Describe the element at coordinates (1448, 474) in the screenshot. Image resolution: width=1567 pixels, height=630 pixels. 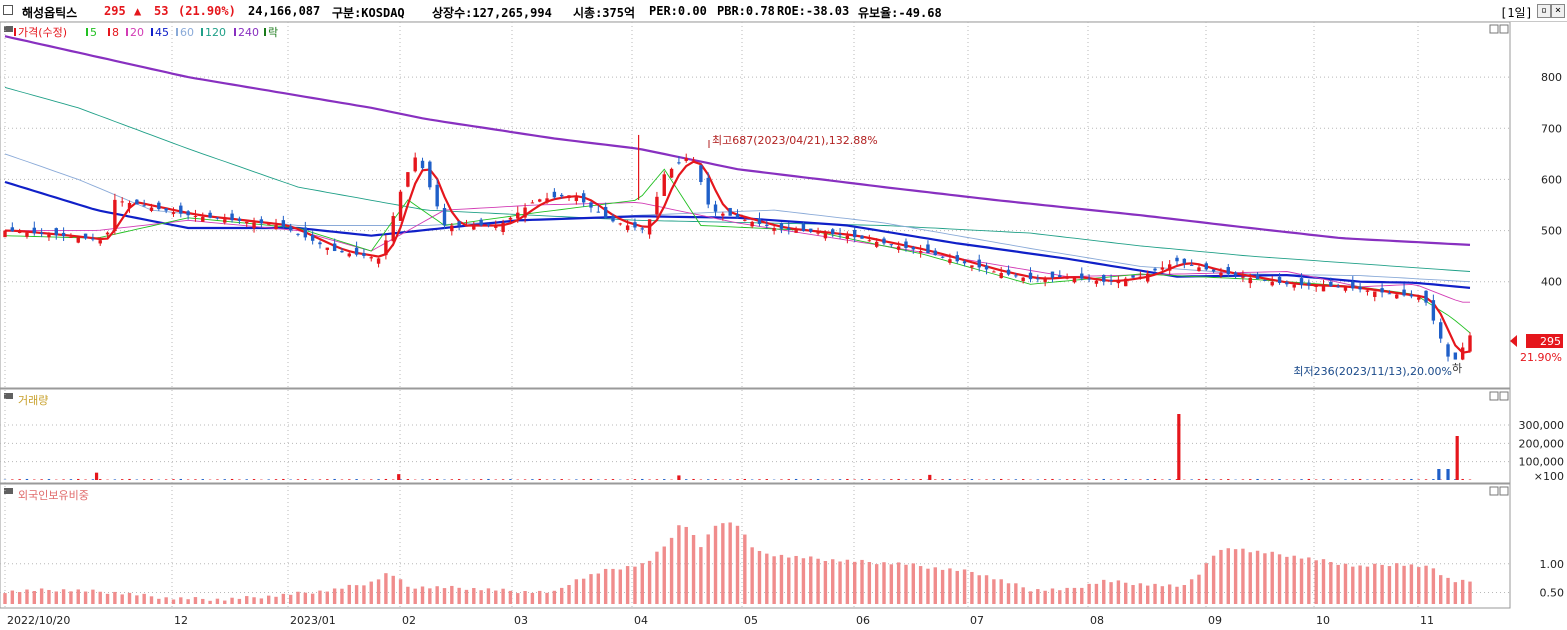
I see `volume-spike-bar` at that location.